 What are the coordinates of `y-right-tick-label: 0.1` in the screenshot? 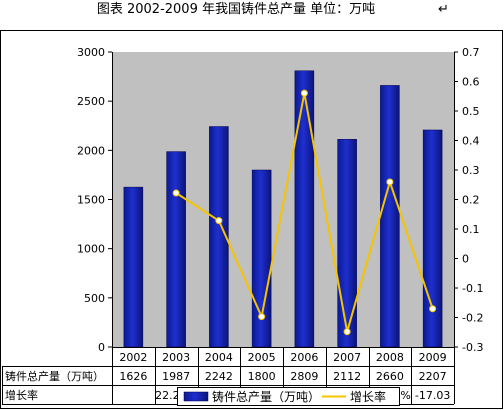 It's located at (471, 229).